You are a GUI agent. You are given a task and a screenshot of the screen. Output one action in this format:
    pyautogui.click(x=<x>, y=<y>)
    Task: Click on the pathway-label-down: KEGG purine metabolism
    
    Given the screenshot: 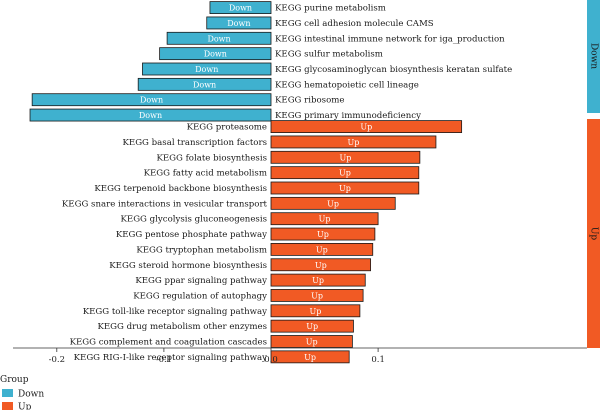 What is the action you would take?
    pyautogui.click(x=330, y=9)
    